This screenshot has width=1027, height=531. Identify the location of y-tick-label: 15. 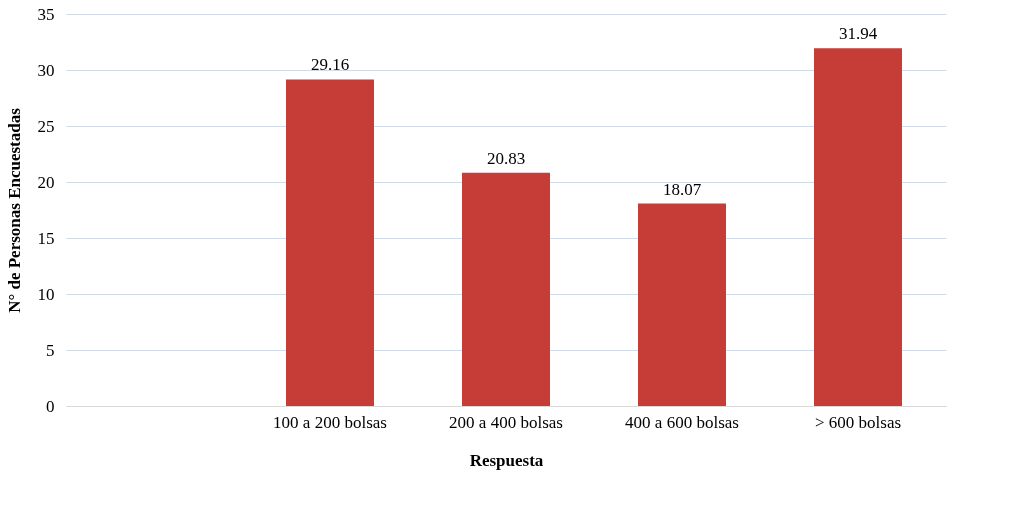
(46, 238).